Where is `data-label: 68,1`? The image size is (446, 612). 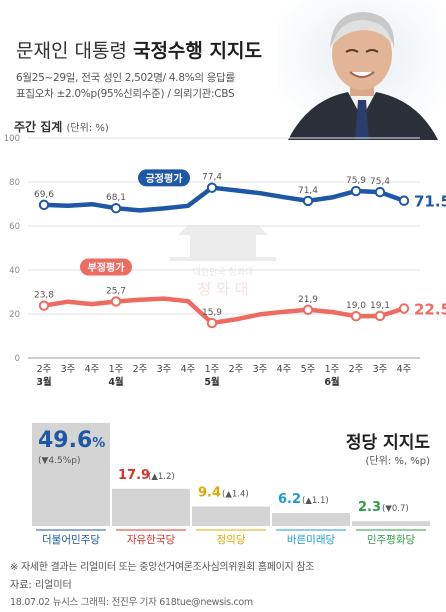
data-label: 68,1 is located at coordinates (116, 198).